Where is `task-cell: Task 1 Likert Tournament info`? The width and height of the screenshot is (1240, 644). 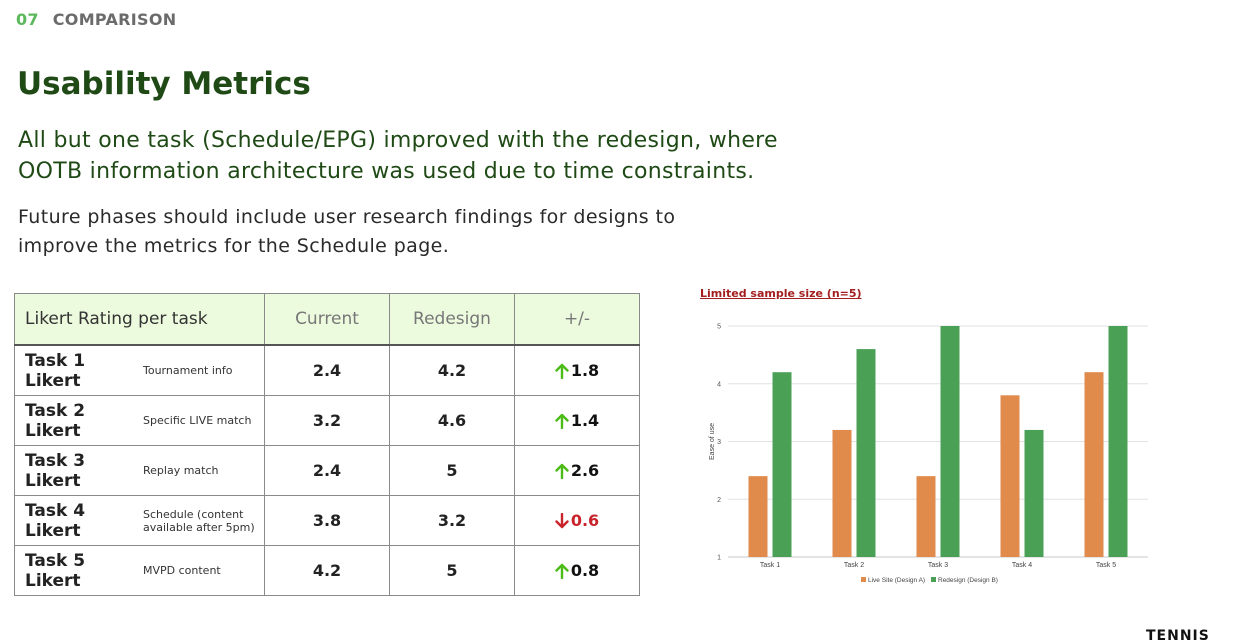 task-cell: Task 1 Likert Tournament info is located at coordinates (139, 370).